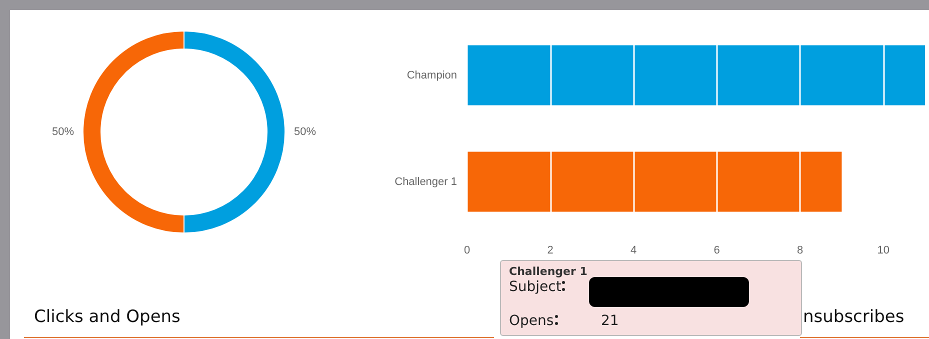  Describe the element at coordinates (633, 250) in the screenshot. I see `x-tick-label: 4` at that location.